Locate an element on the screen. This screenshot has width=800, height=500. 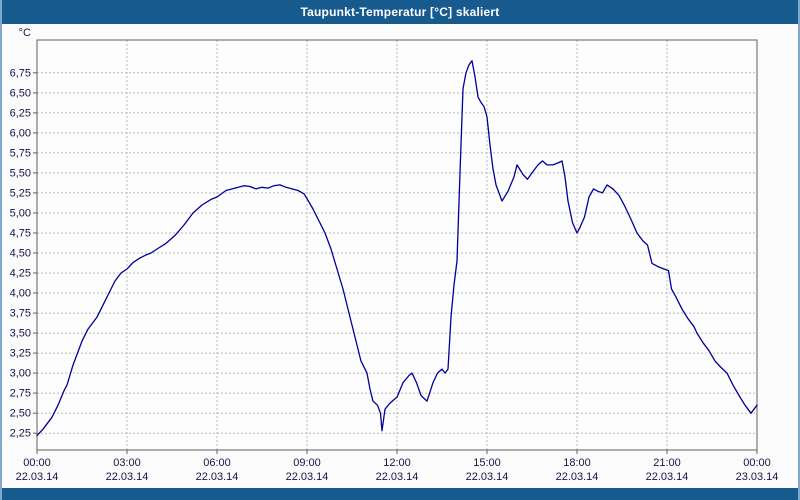
y-tick-label: 2,75 is located at coordinates (20, 394).